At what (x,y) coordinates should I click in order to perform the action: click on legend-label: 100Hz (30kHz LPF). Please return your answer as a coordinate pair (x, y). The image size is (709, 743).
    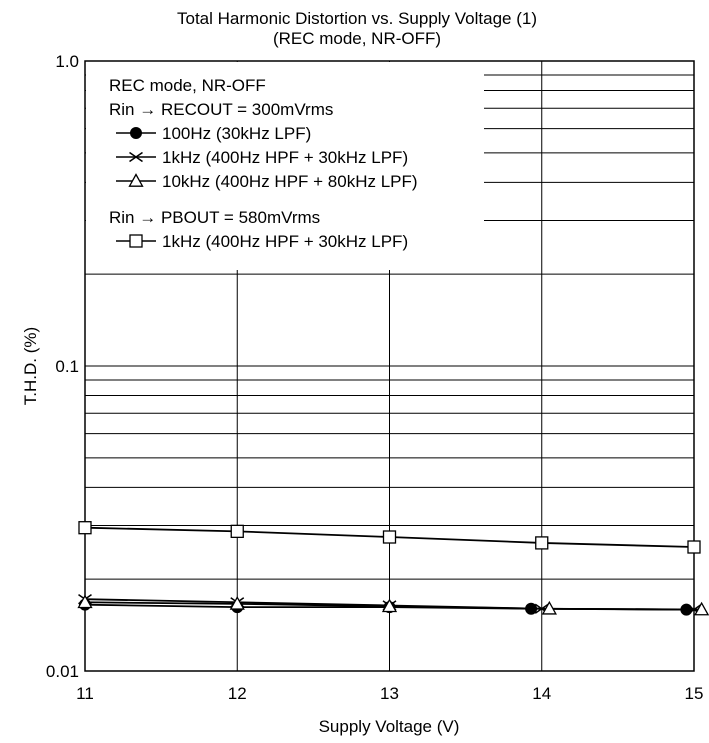
    Looking at the image, I should click on (236, 133).